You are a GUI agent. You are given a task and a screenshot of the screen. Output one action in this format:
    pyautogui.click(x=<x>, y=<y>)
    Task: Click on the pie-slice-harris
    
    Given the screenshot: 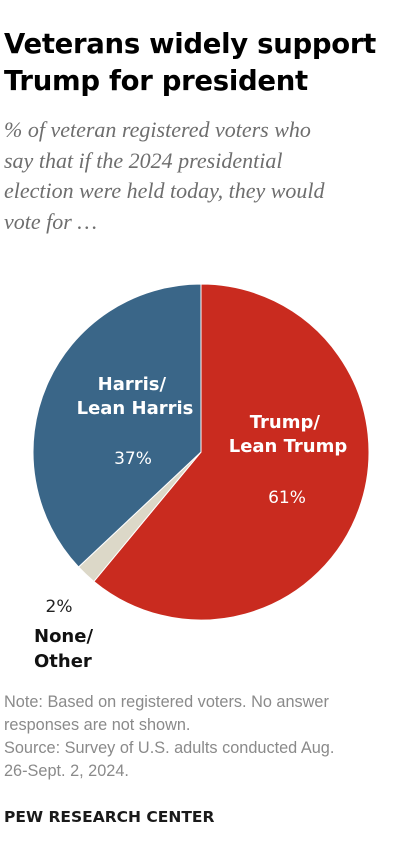 What is the action you would take?
    pyautogui.click(x=117, y=425)
    